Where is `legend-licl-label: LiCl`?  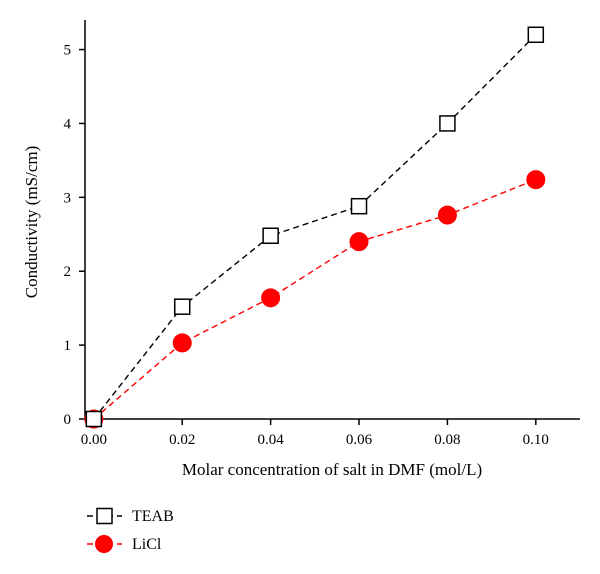 legend-licl-label: LiCl is located at coordinates (147, 544).